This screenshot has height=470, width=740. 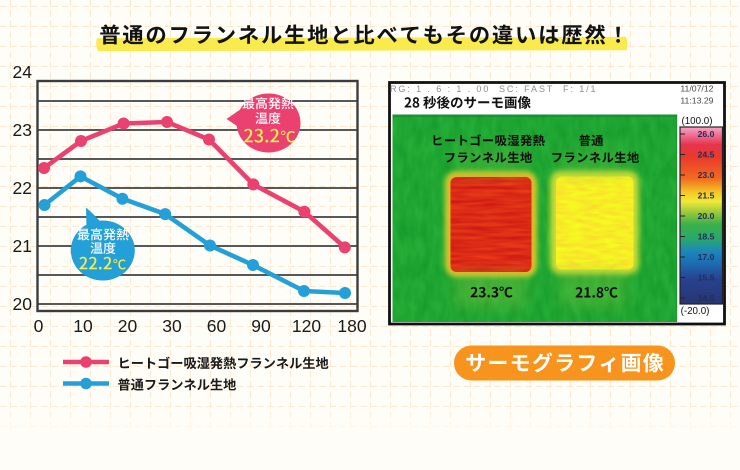 I want to click on svg-text: 26.0, so click(x=706, y=134).